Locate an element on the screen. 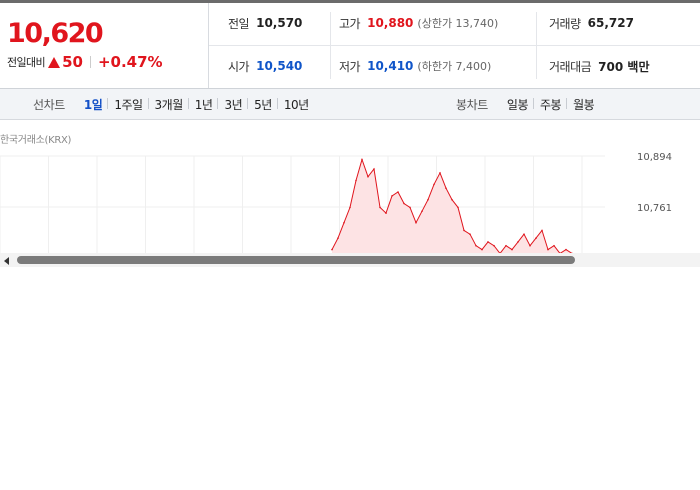  top-border is located at coordinates (350, 1).